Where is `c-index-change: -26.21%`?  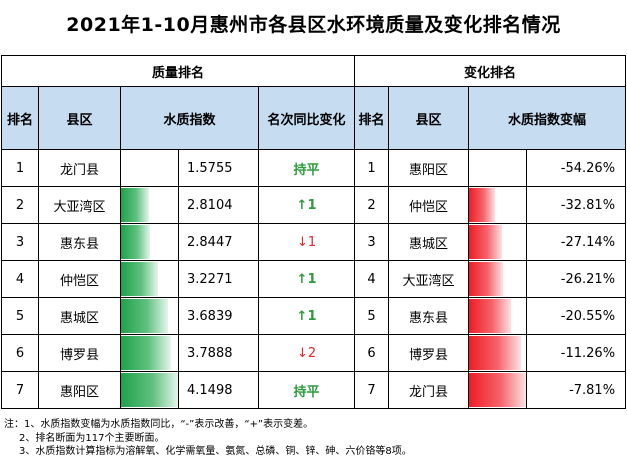
c-index-change: -26.21% is located at coordinates (576, 279).